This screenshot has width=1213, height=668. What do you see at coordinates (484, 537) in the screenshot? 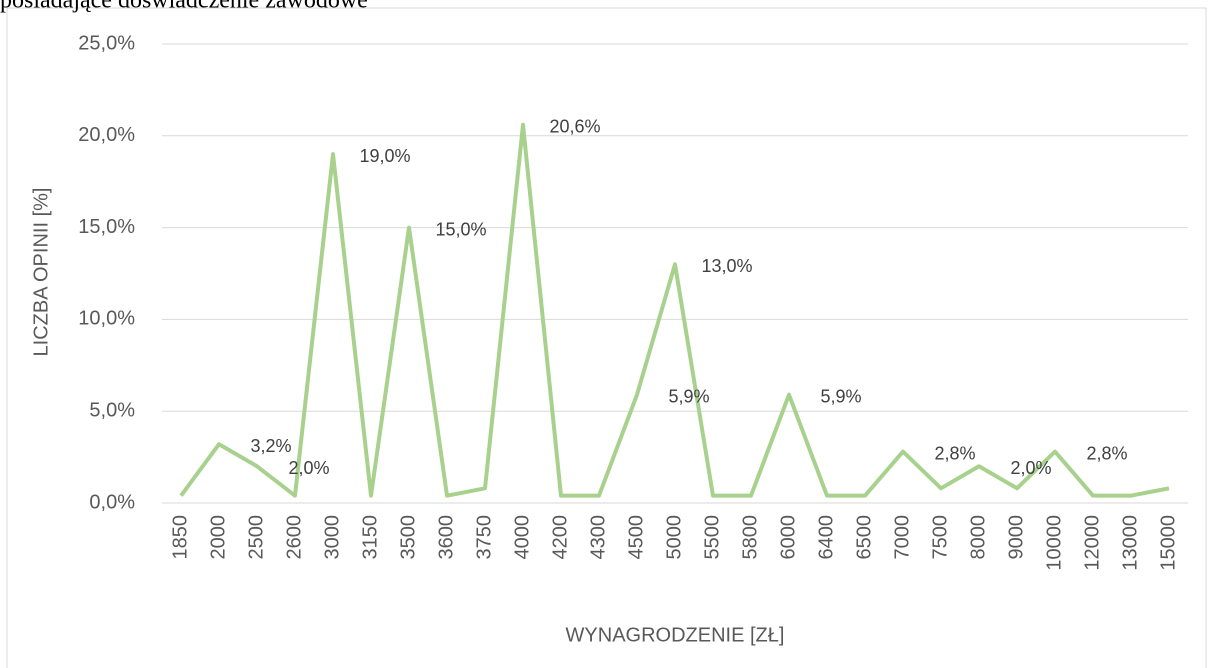
I see `x-tick-label: 3750` at bounding box center [484, 537].